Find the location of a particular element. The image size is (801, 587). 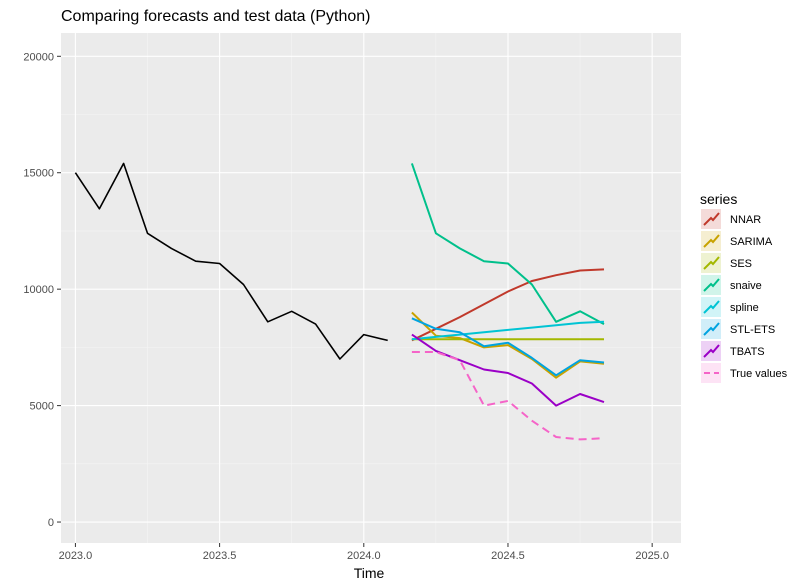

legend-label: SARIMA is located at coordinates (751, 242).